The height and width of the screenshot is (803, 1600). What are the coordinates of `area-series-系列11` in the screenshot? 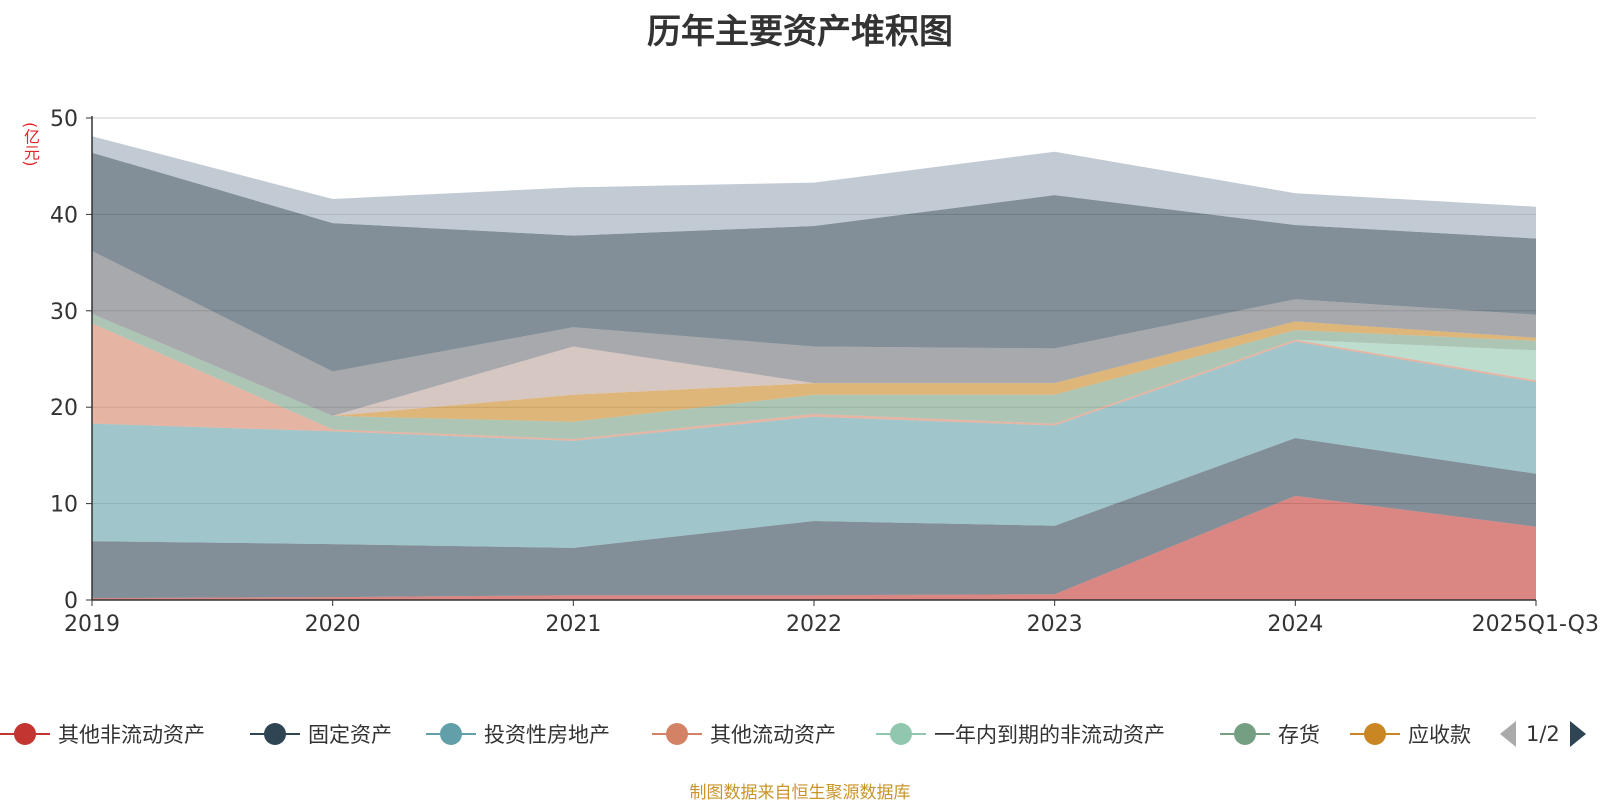 It's located at (814, 187).